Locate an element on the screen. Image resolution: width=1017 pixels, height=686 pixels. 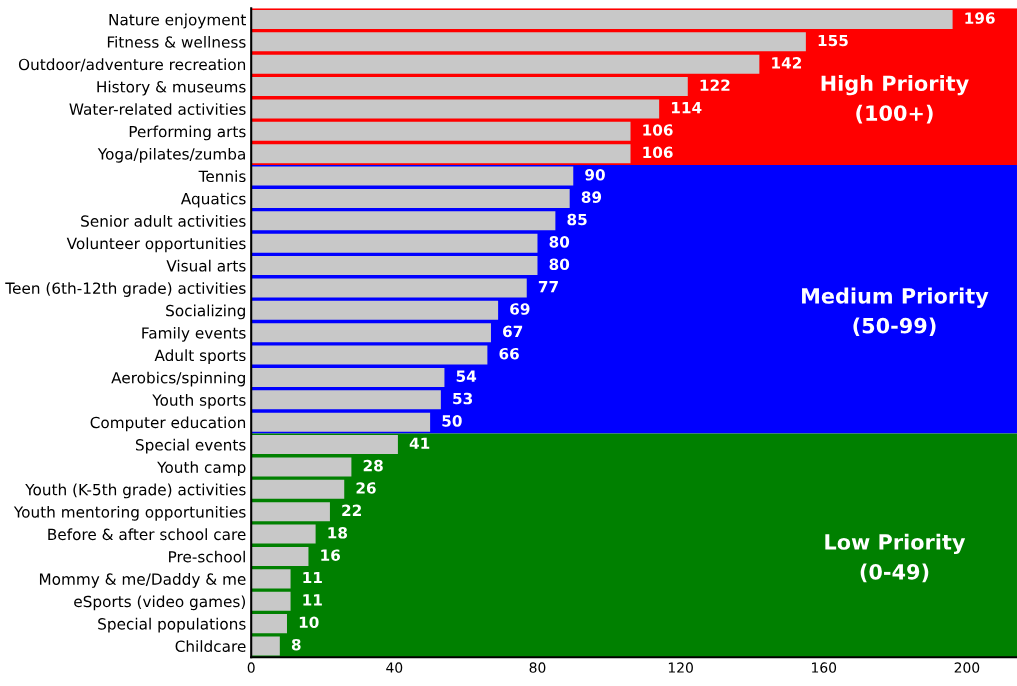
y-tick-label: History & museums is located at coordinates (171, 88).